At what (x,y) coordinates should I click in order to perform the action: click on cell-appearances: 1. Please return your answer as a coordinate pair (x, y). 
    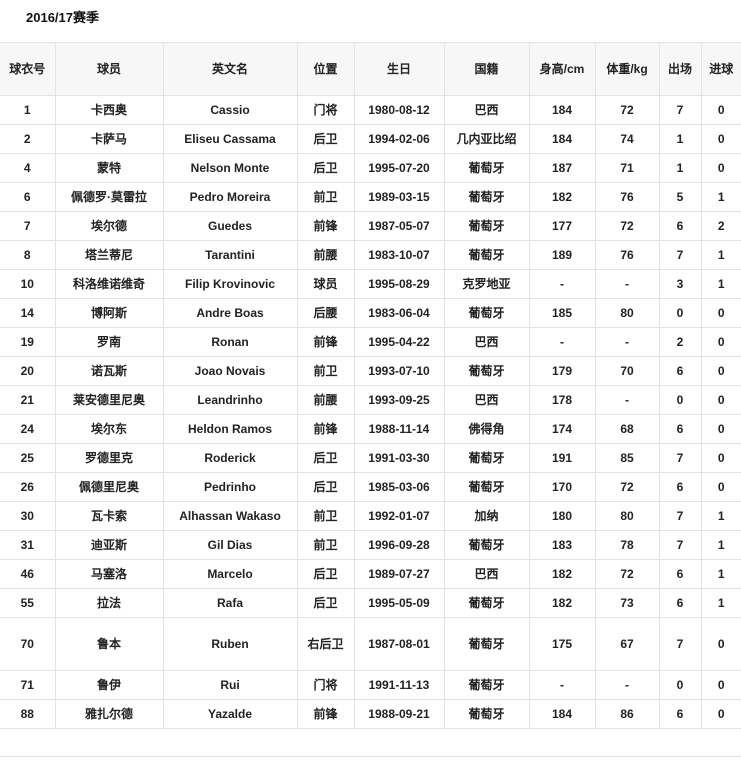
    Looking at the image, I should click on (680, 139).